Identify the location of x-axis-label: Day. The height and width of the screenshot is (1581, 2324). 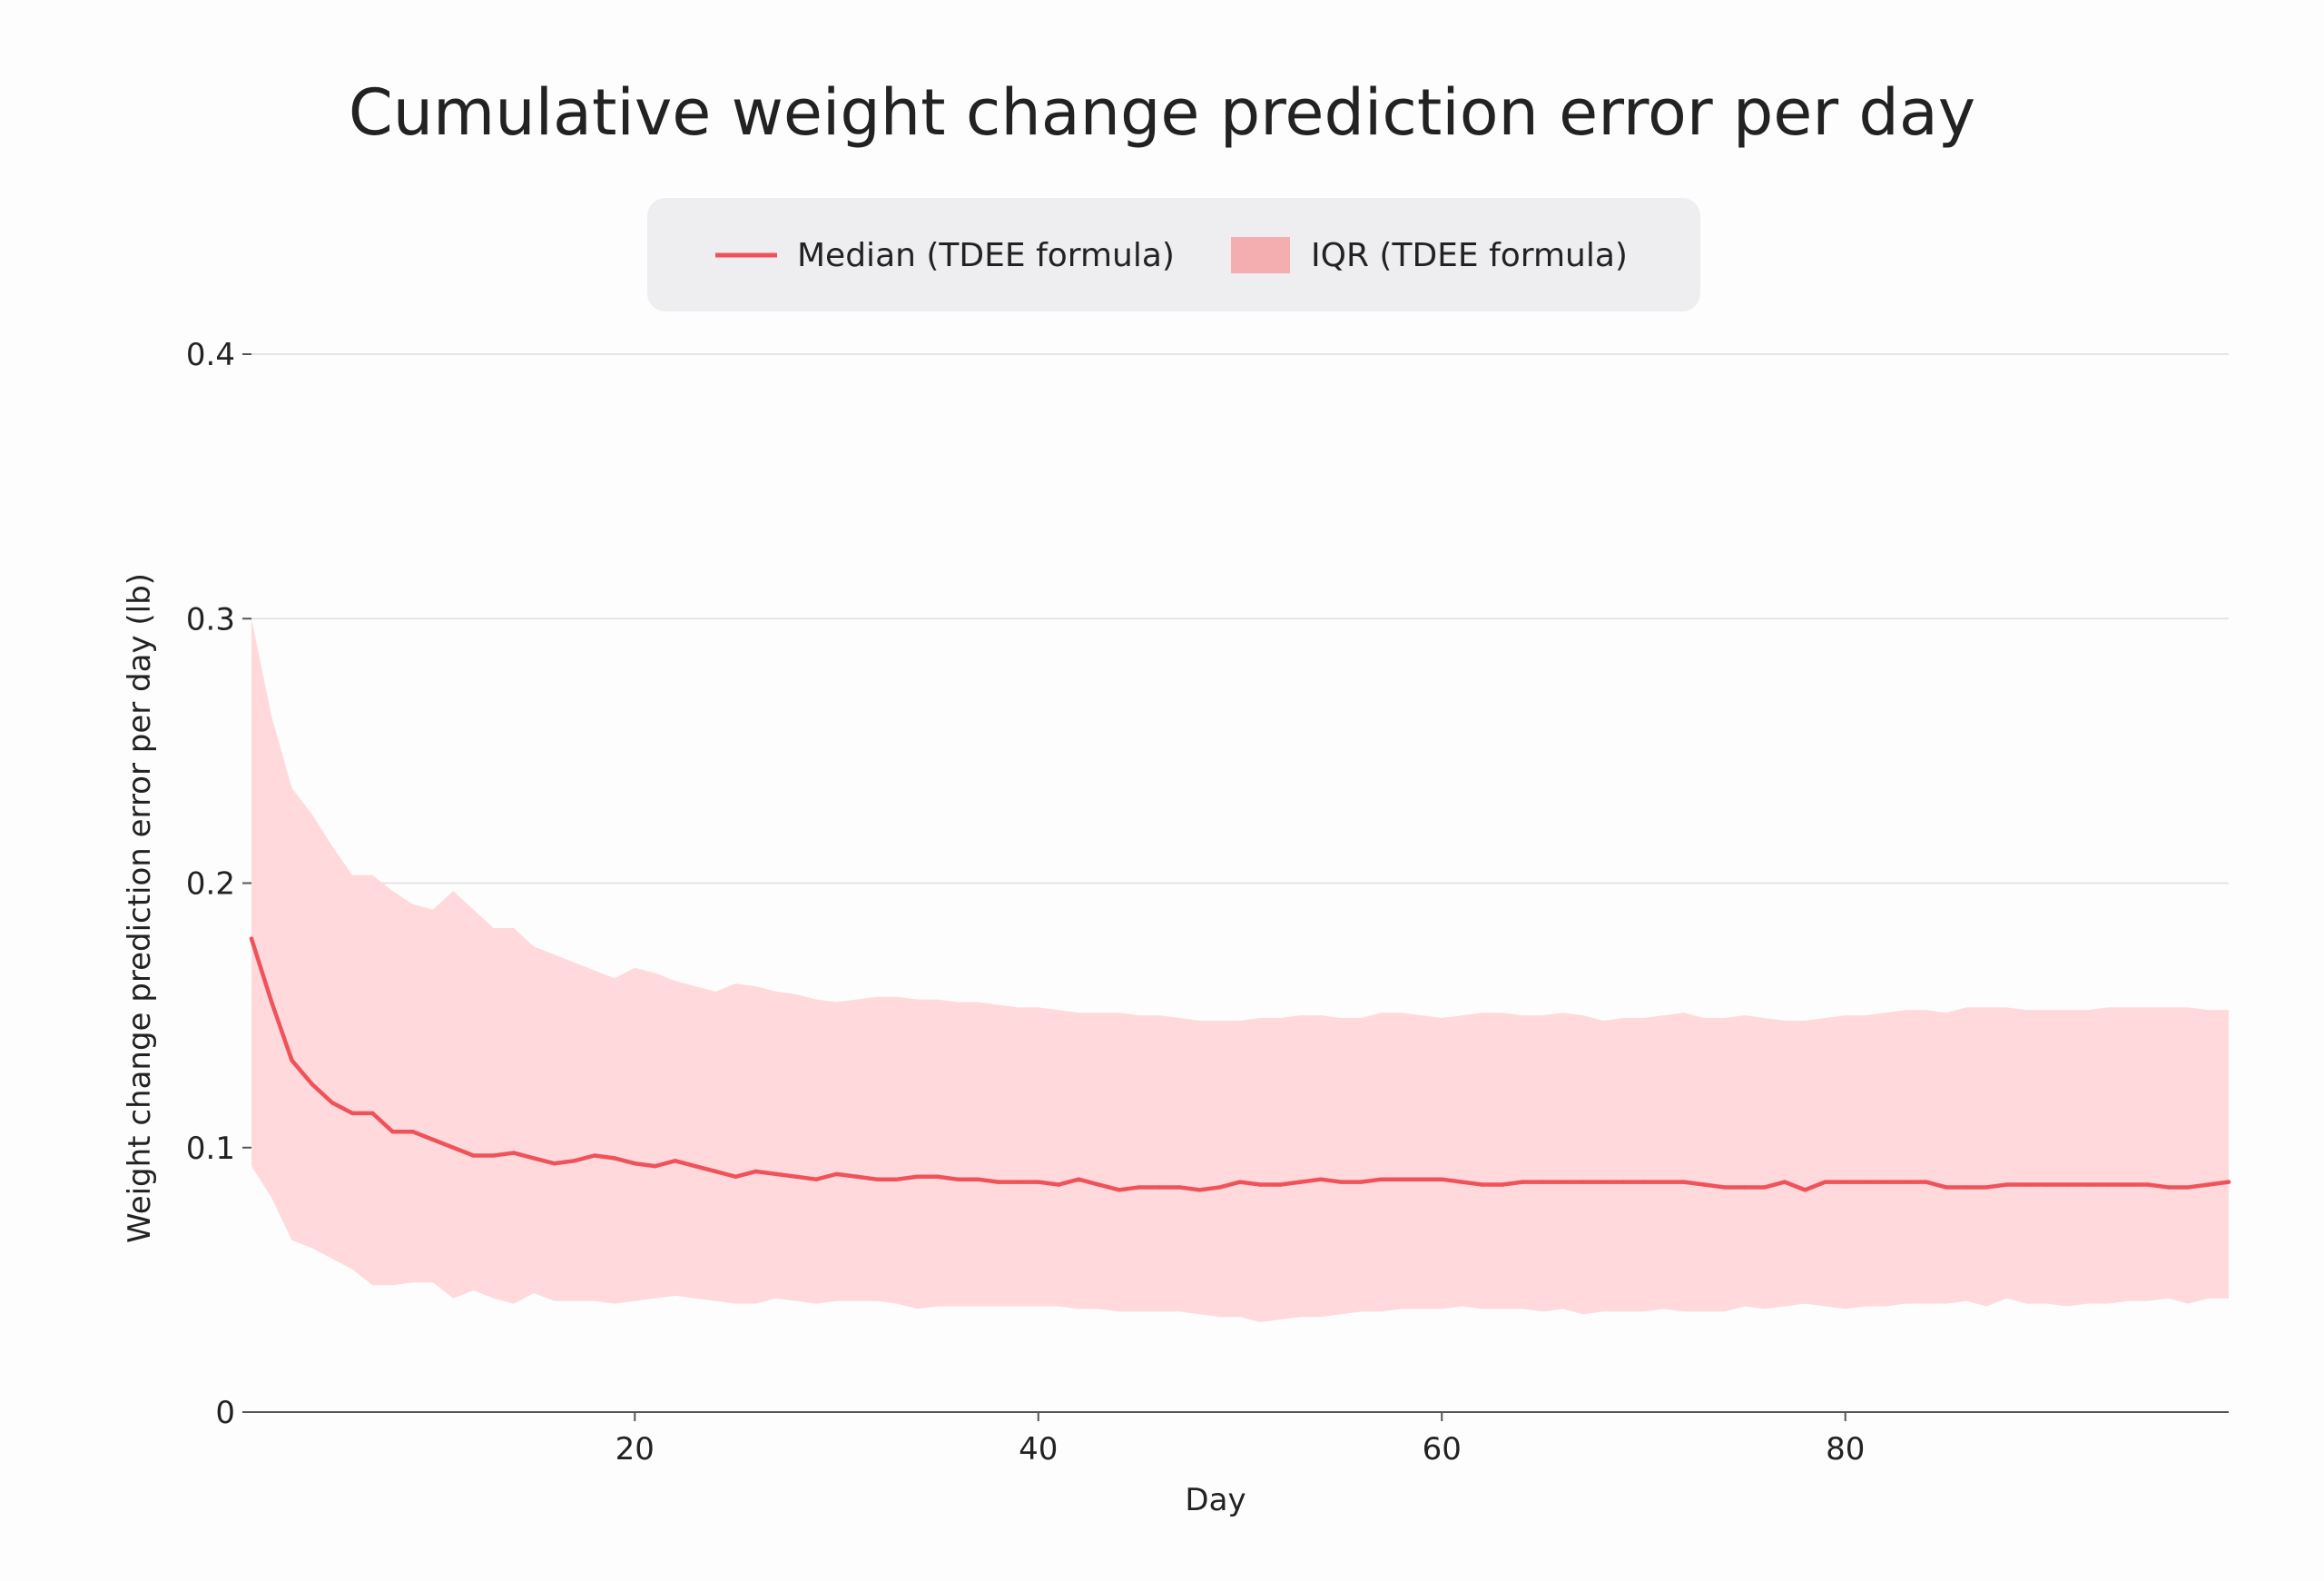
(1215, 1500).